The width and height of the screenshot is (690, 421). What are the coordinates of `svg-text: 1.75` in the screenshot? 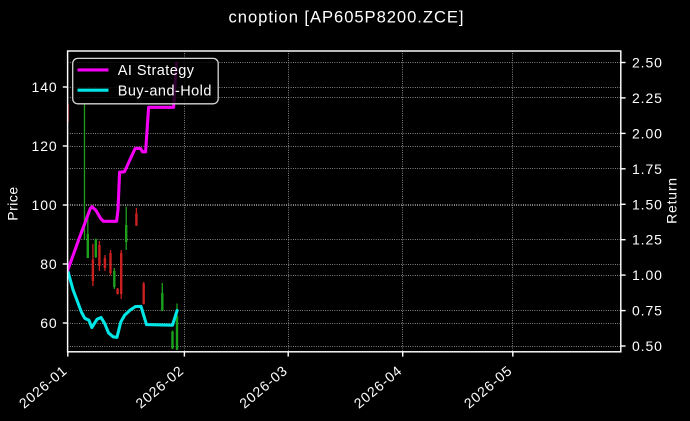 It's located at (647, 169).